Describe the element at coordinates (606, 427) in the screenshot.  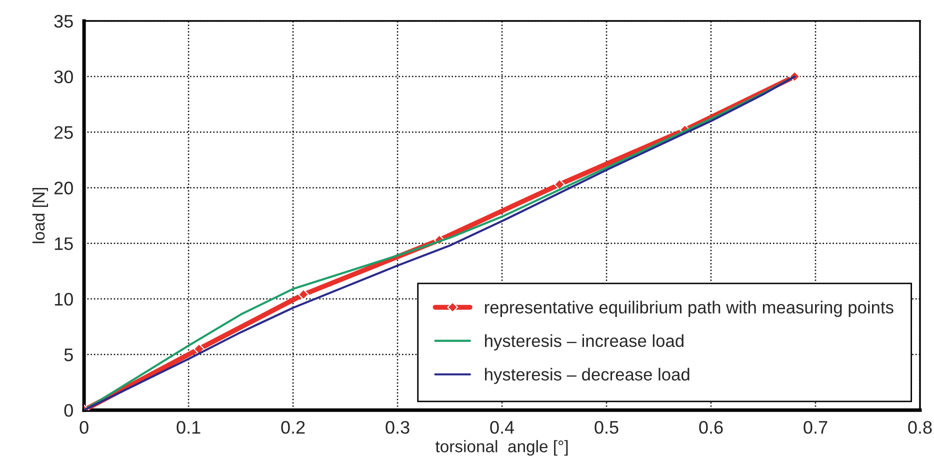
I see `x-tick-label: 0.5` at that location.